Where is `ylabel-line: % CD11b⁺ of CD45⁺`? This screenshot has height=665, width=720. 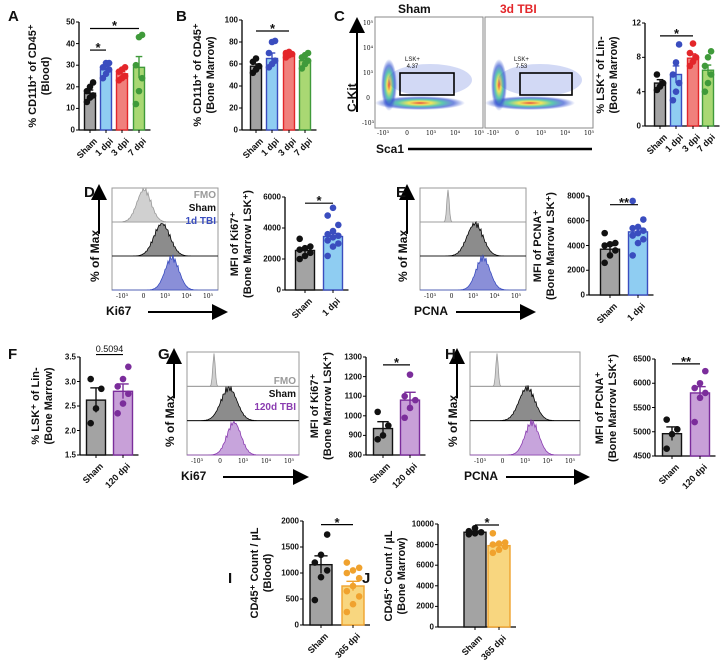 ylabel-line: % CD11b⁺ of CD45⁺ is located at coordinates (33, 76).